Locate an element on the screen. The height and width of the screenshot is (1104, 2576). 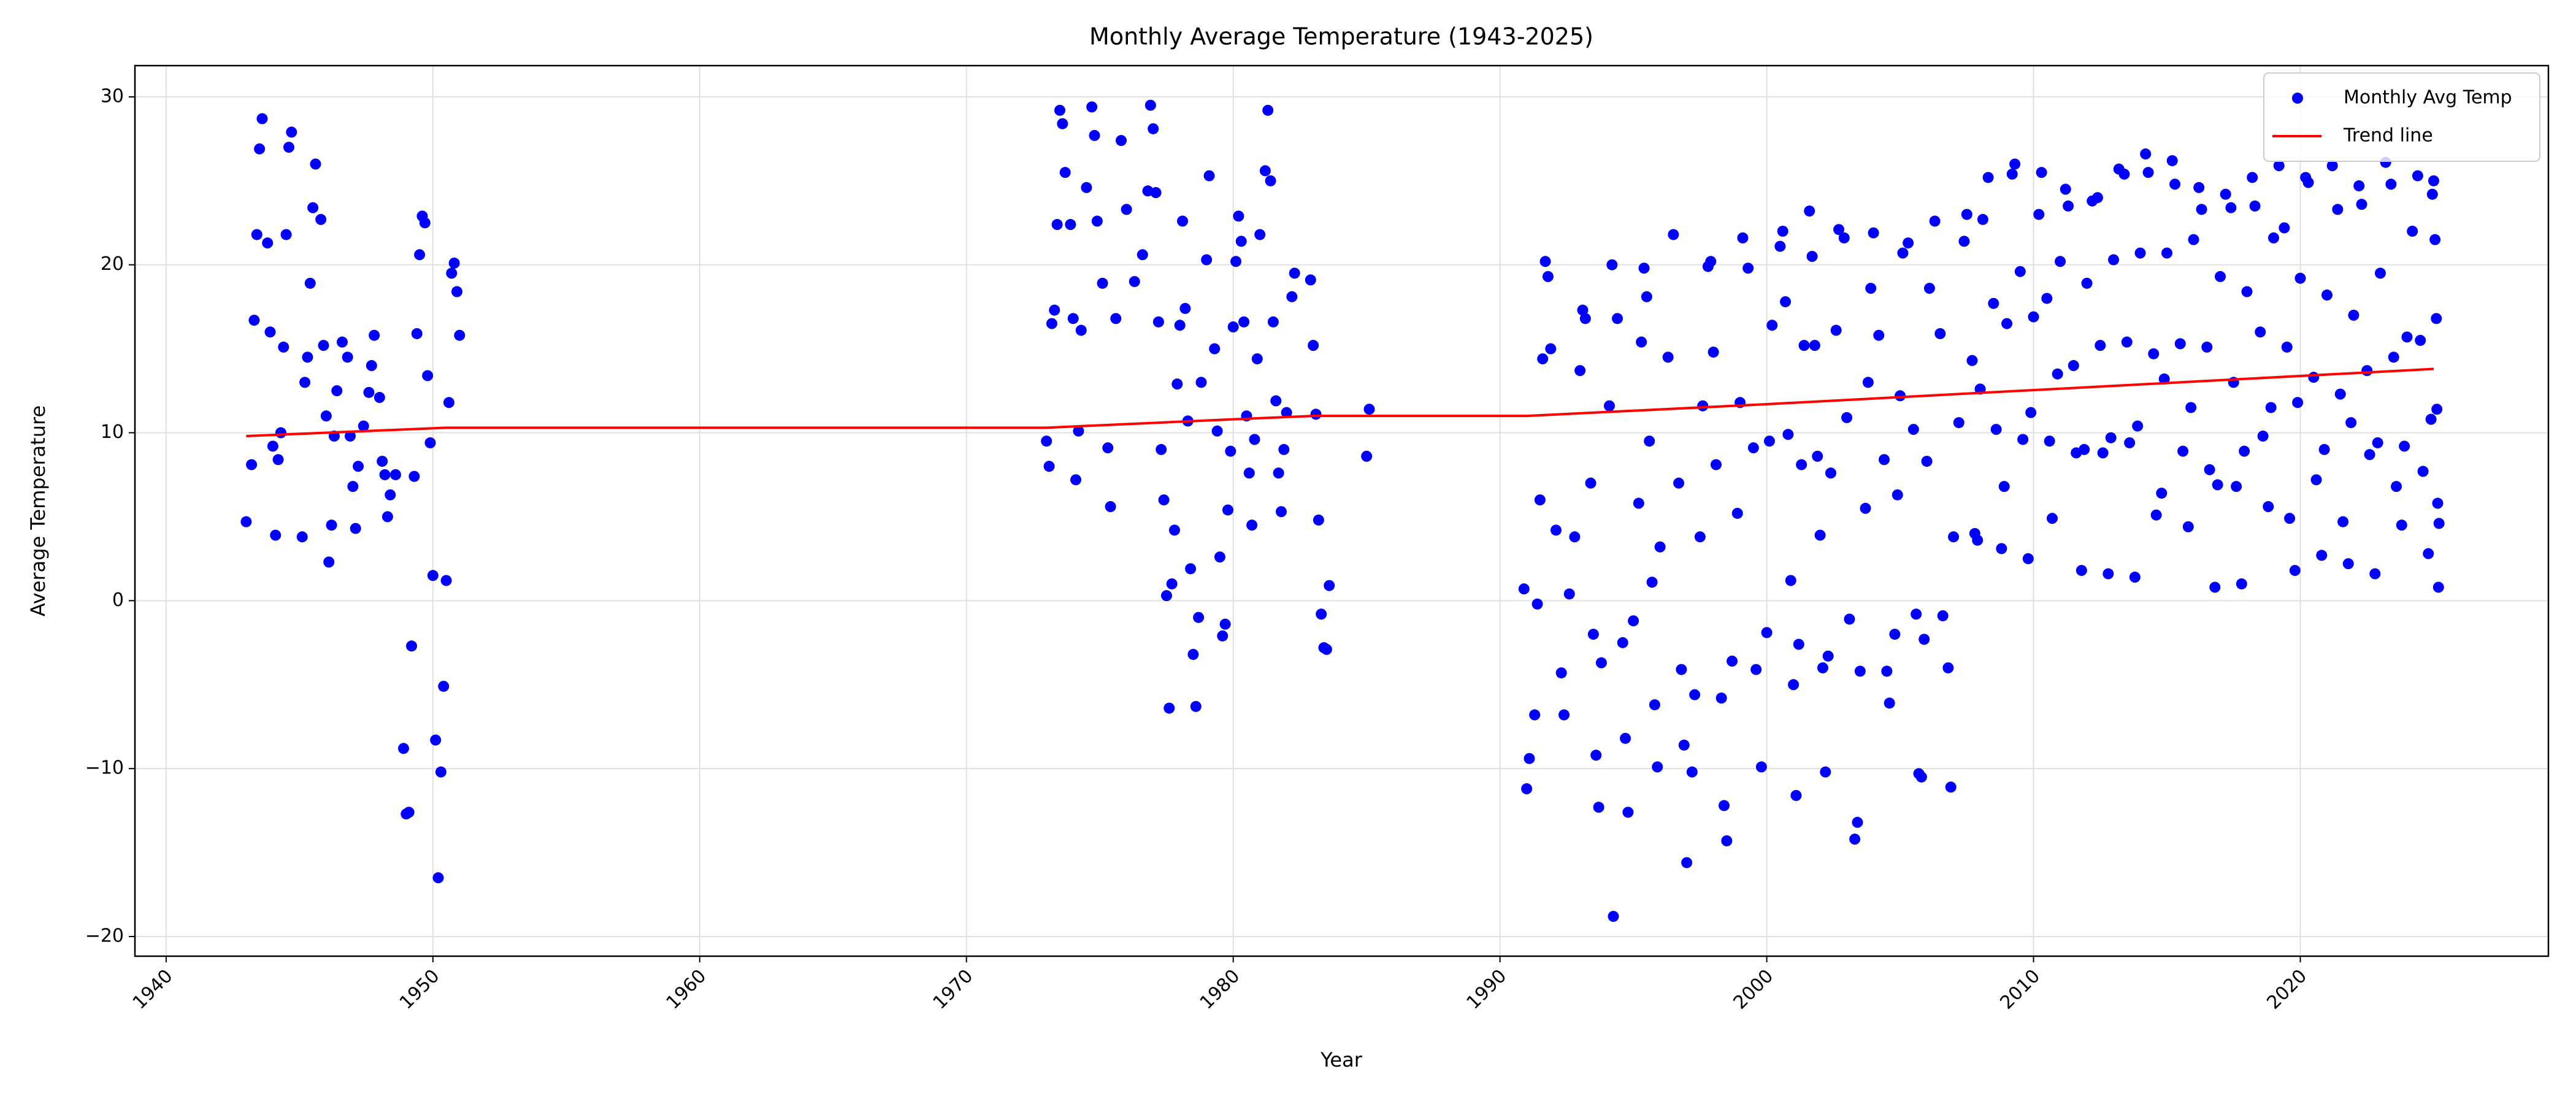
legend-box is located at coordinates (2401, 117).